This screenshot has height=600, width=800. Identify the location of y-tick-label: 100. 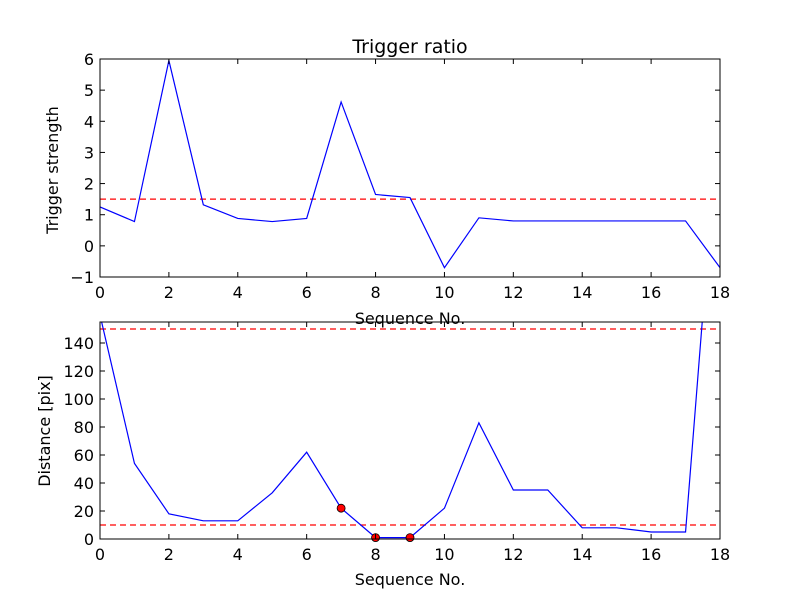
(78, 399).